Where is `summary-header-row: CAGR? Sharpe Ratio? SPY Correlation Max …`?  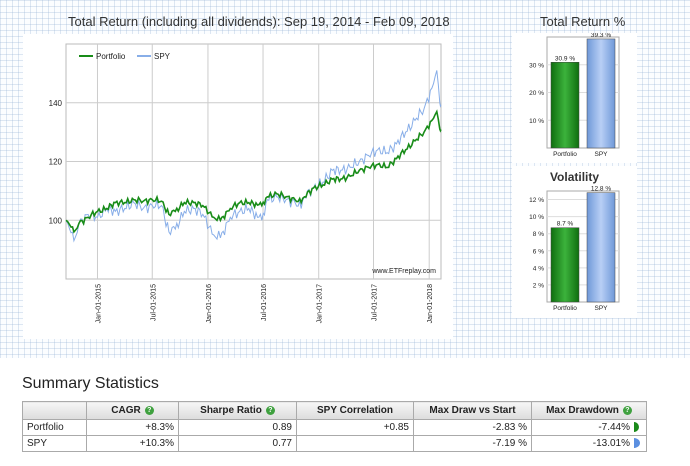 summary-header-row: CAGR? Sharpe Ratio? SPY Correlation Max … is located at coordinates (334, 410).